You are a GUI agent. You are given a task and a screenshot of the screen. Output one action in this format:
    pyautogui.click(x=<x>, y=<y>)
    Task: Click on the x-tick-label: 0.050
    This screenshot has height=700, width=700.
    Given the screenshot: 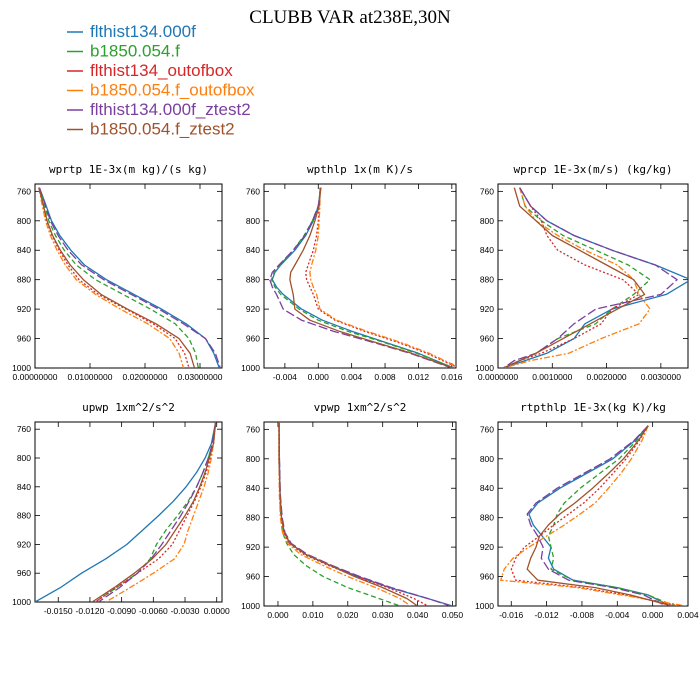 What is the action you would take?
    pyautogui.click(x=453, y=615)
    